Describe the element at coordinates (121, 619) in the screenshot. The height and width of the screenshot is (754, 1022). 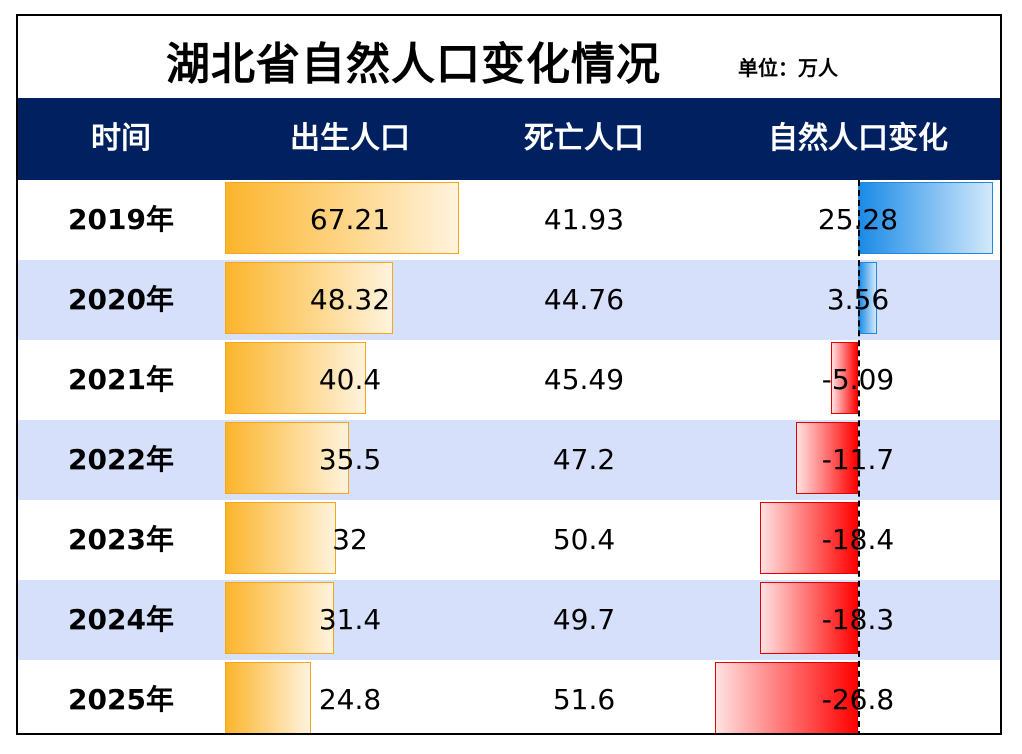
I see `row-year: 2024年` at that location.